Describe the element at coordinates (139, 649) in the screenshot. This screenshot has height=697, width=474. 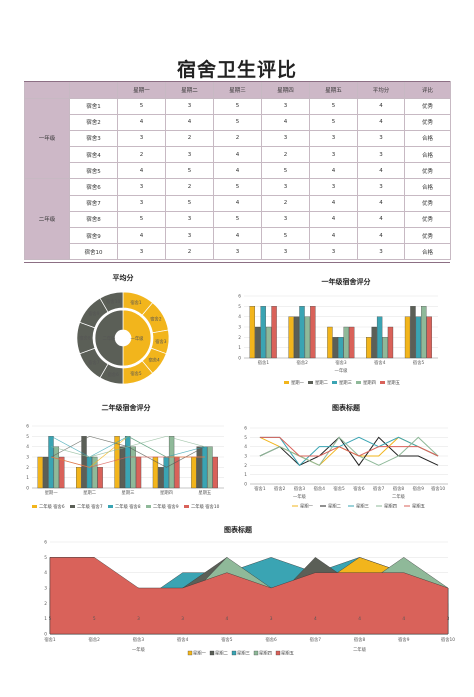
I see `x-group-label: 一年级` at that location.